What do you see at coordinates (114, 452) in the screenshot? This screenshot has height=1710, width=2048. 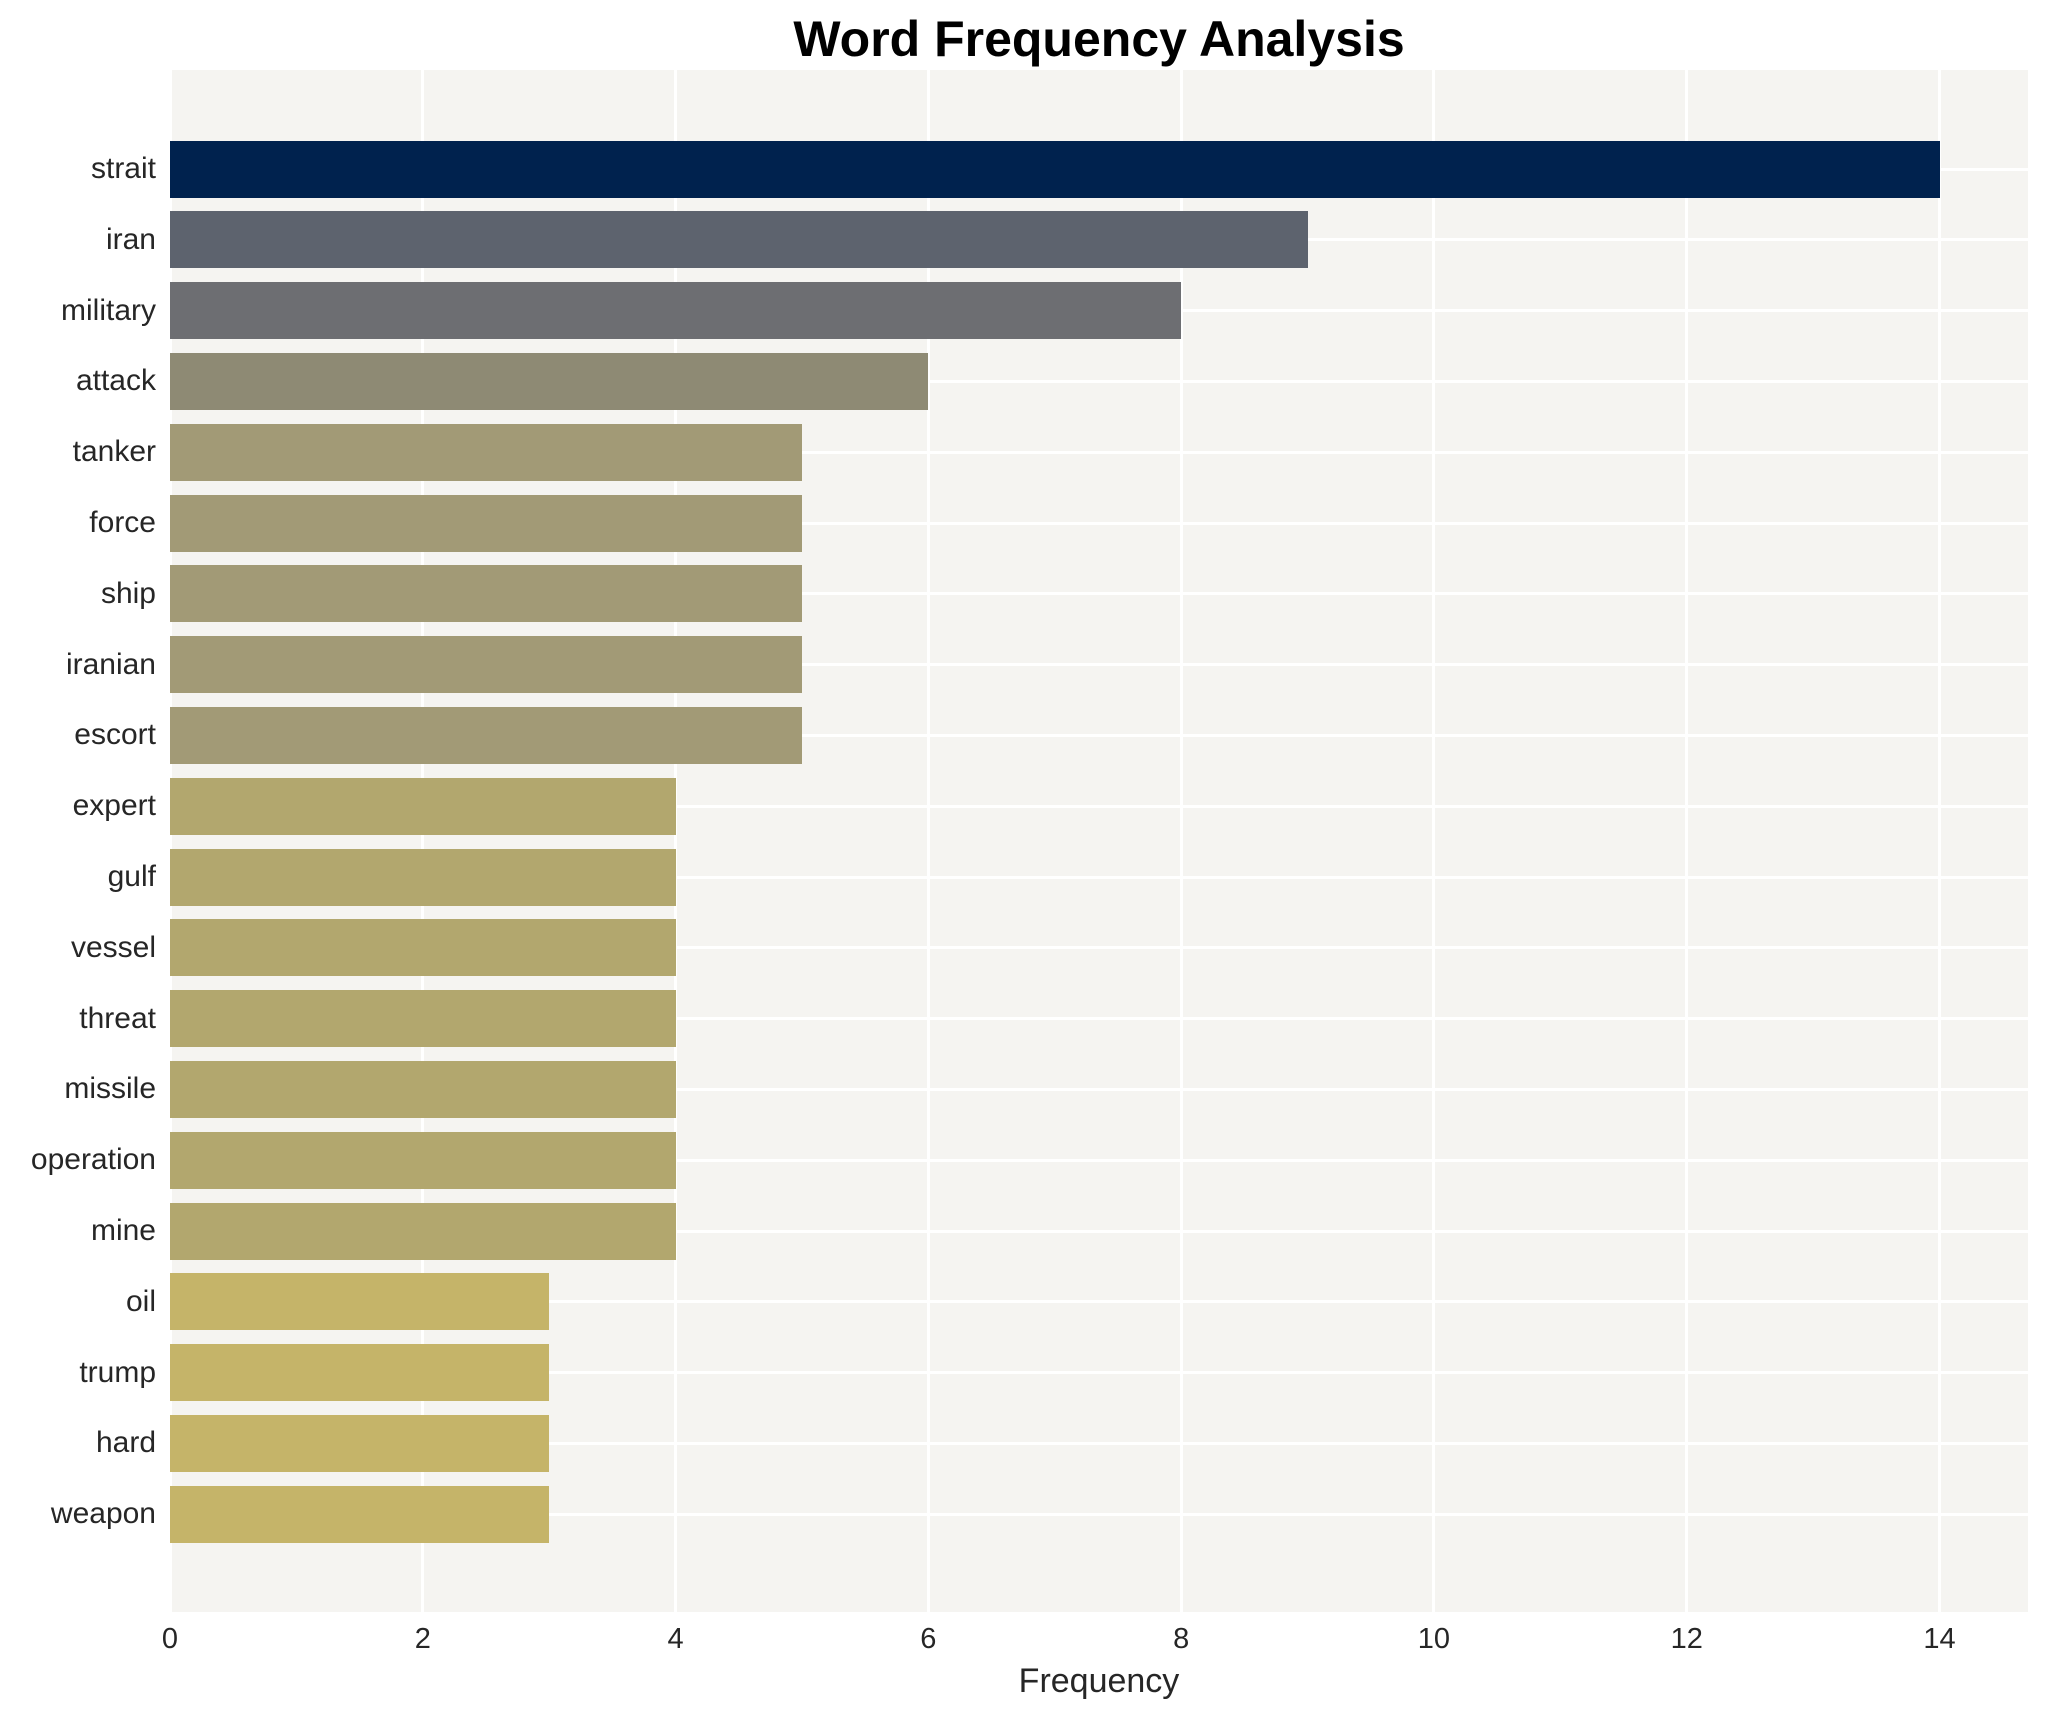 I see `y-tick-label-tanker: tanker` at bounding box center [114, 452].